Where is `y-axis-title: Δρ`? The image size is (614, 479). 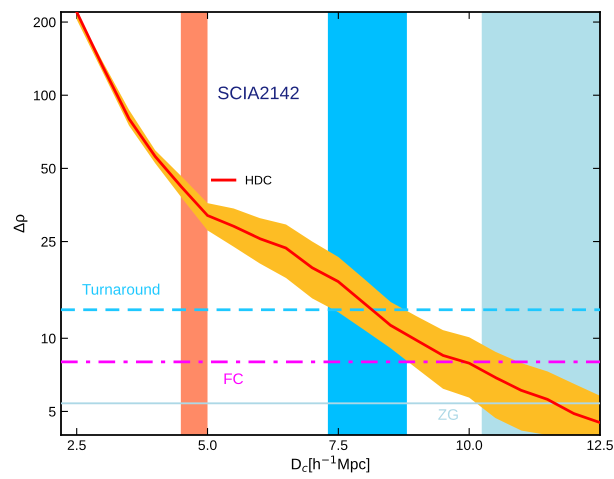
y-axis-title: Δρ is located at coordinates (21, 223).